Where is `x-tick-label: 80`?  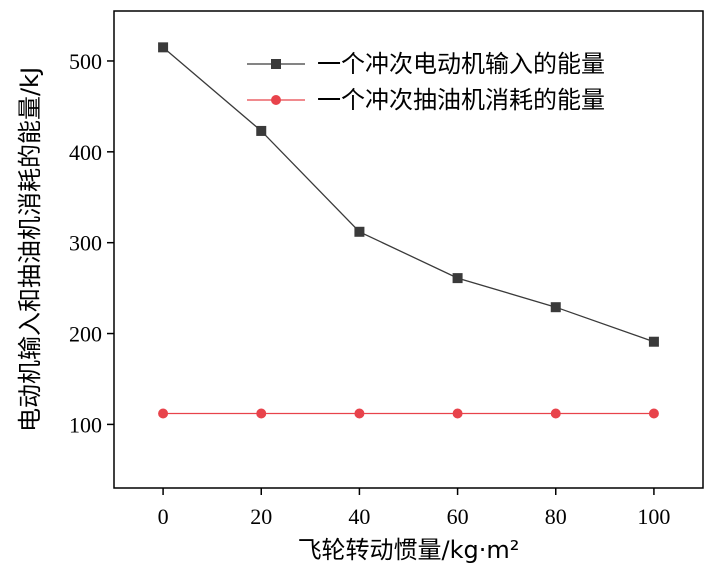
x-tick-label: 80 is located at coordinates (556, 516).